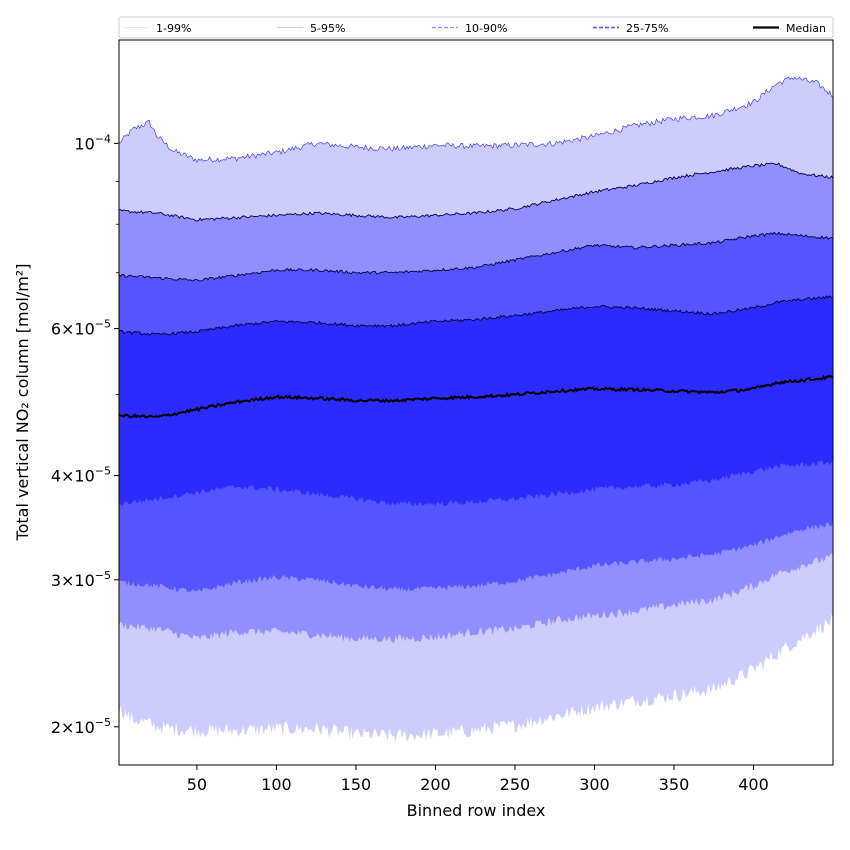 Image resolution: width=850 pixels, height=850 pixels. Describe the element at coordinates (515, 784) in the screenshot. I see `x-tick-label: 250` at that location.